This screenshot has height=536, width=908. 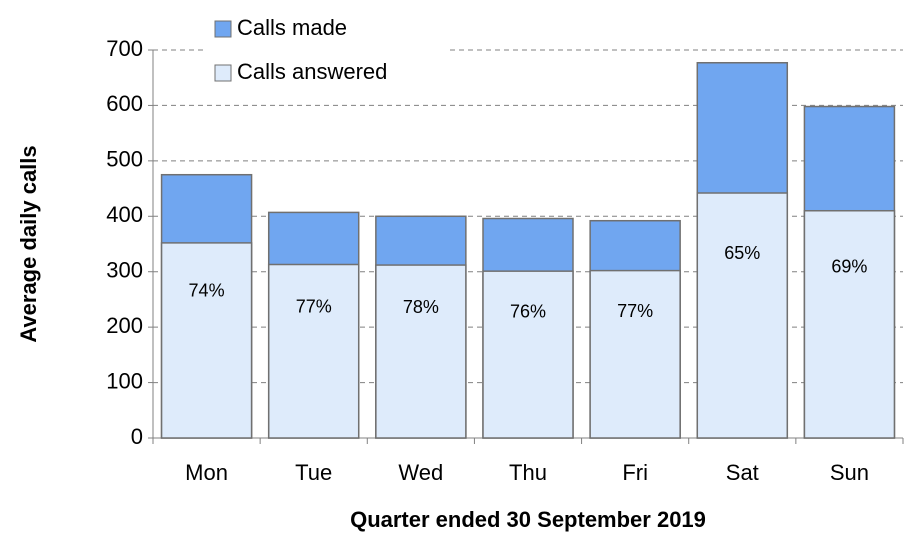 What do you see at coordinates (313, 472) in the screenshot?
I see `x-tick-label: Tue` at bounding box center [313, 472].